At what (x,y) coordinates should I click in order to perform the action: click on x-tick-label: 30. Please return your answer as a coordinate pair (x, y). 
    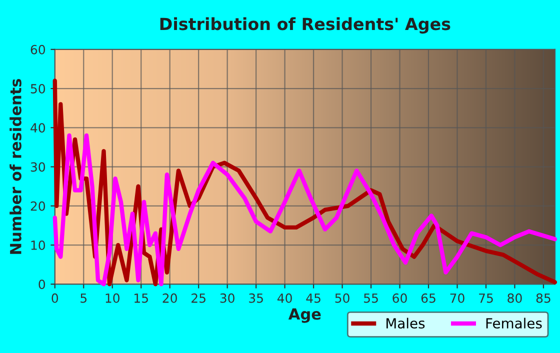
    Looking at the image, I should click on (227, 298).